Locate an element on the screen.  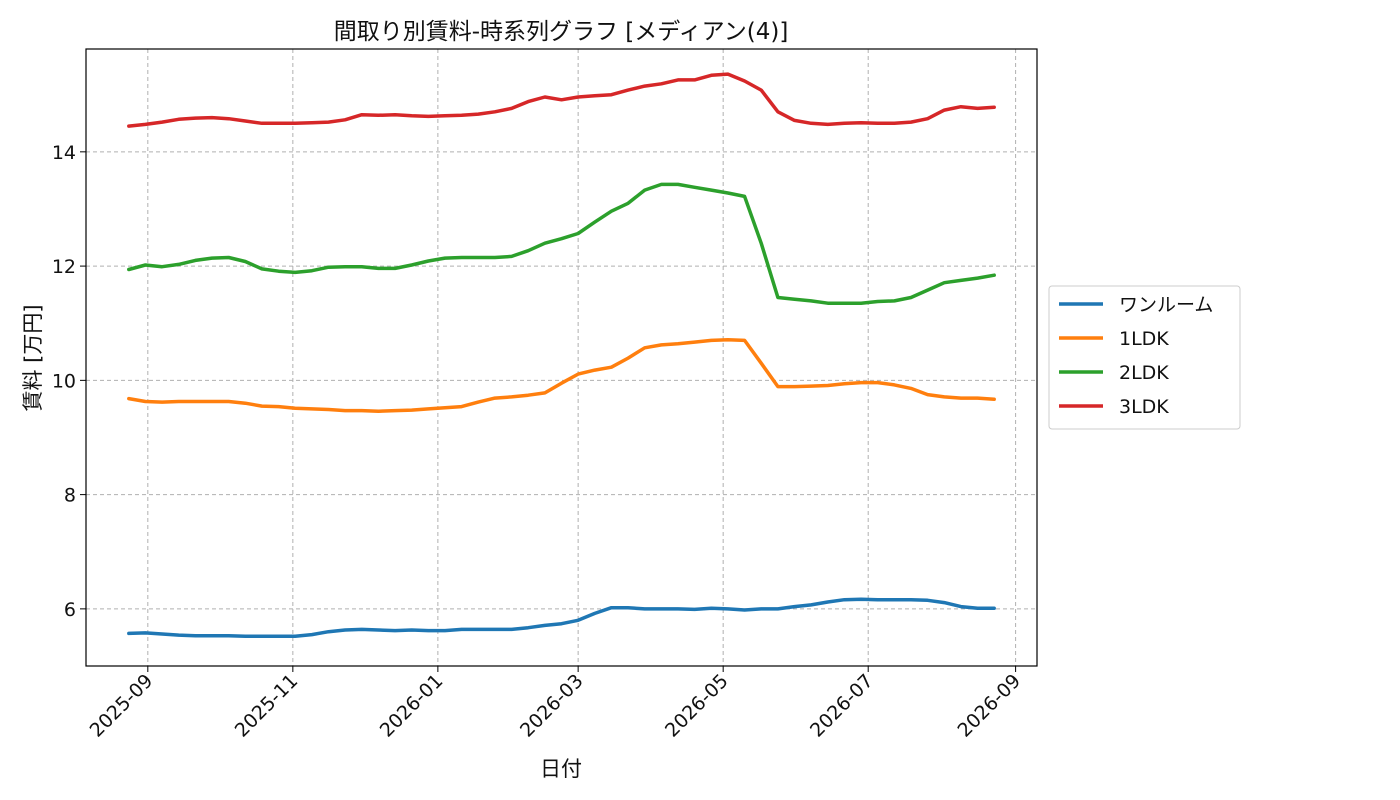
y-tick-label: 10 is located at coordinates (64, 381).